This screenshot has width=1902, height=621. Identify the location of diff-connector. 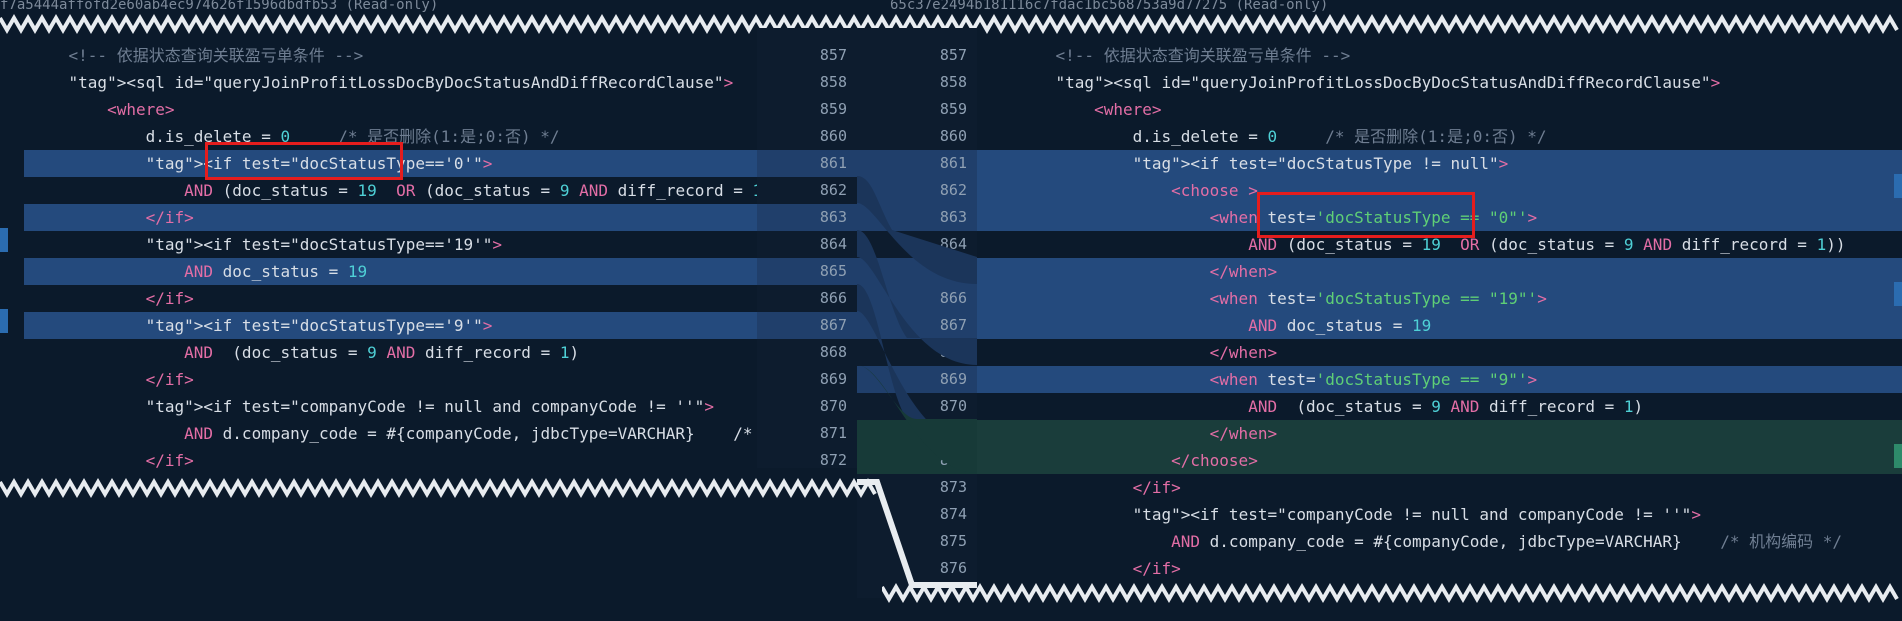
(917, 382).